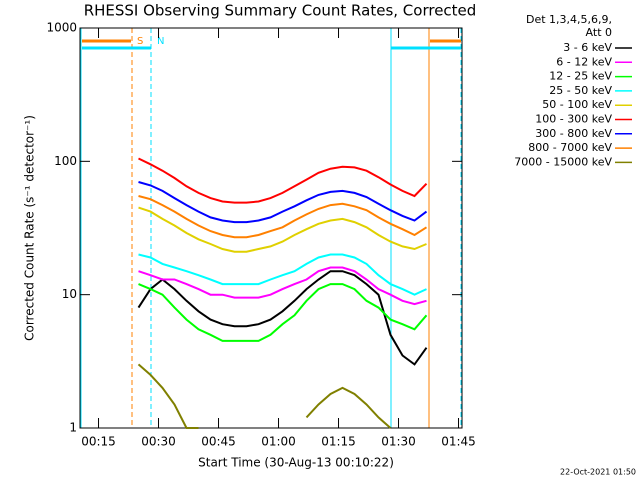 The width and height of the screenshot is (640, 480). Describe the element at coordinates (61, 28) in the screenshot. I see `y-tick-label: 1000` at that location.